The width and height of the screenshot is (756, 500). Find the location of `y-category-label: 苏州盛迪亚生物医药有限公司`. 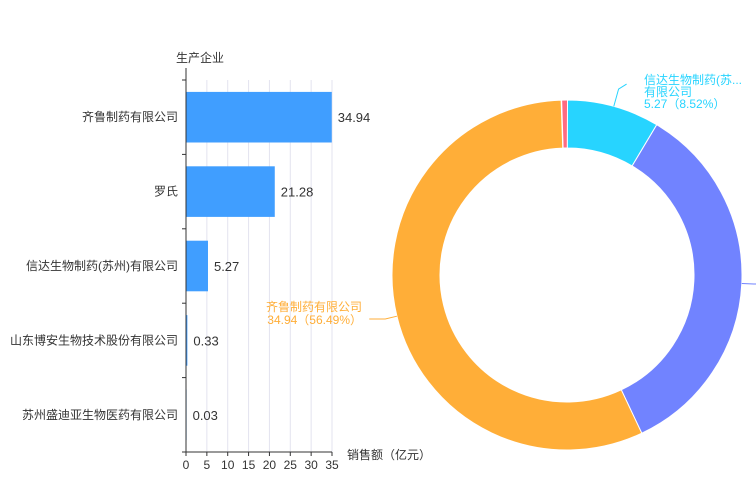

y-category-label: 苏州盛迪亚生物医药有限公司 is located at coordinates (100, 414).